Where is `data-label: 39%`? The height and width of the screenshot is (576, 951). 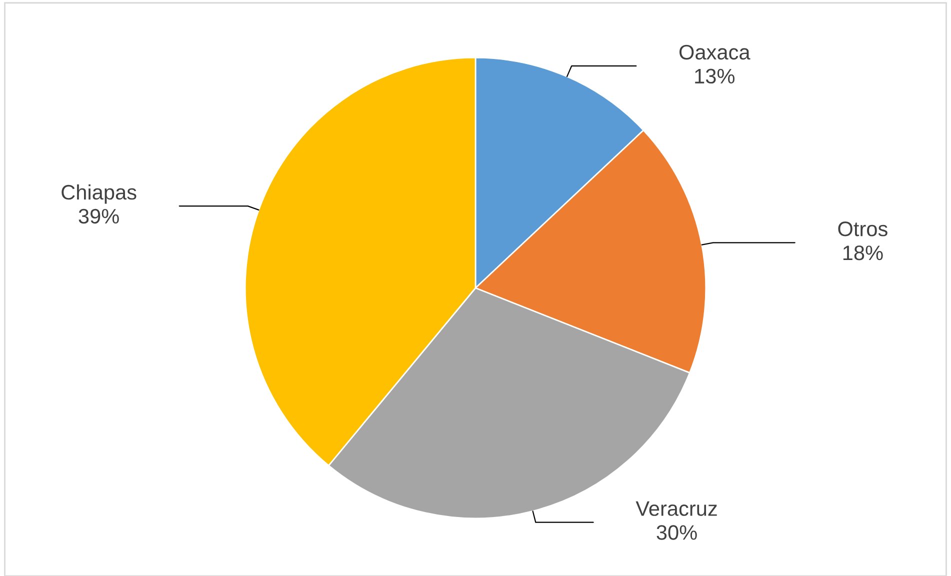 data-label: 39% is located at coordinates (98, 216).